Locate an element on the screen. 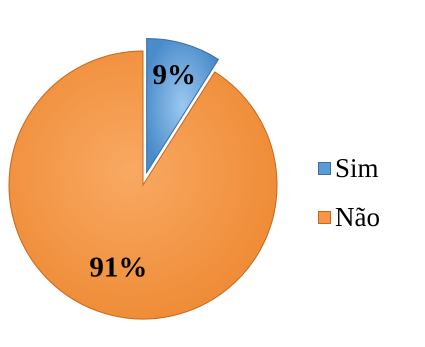  legend-label-nao: Não is located at coordinates (357, 216).